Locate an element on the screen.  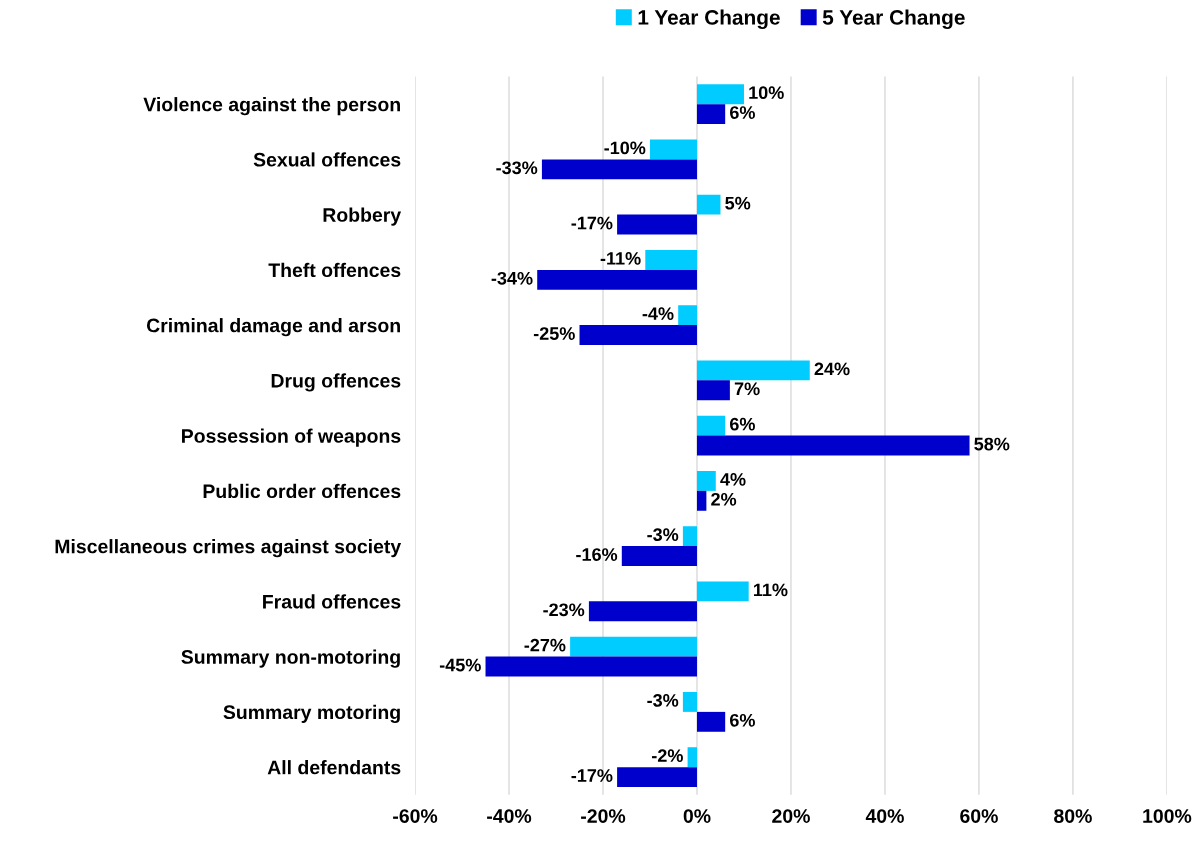
data-label: 5% is located at coordinates (738, 203).